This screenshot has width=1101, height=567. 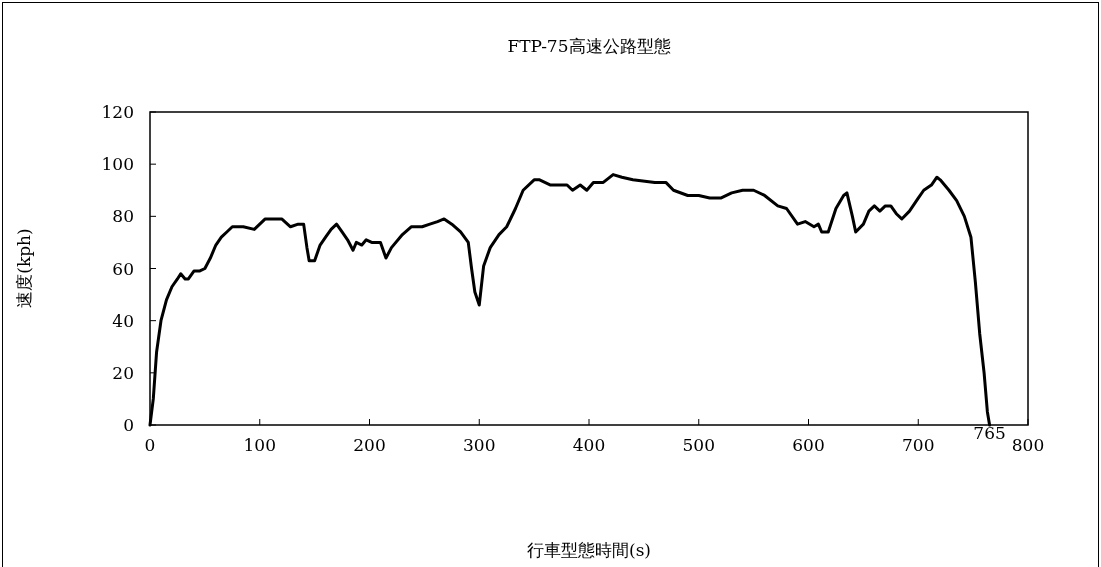 What do you see at coordinates (589, 46) in the screenshot?
I see `title: FTP-75高速公路型態` at bounding box center [589, 46].